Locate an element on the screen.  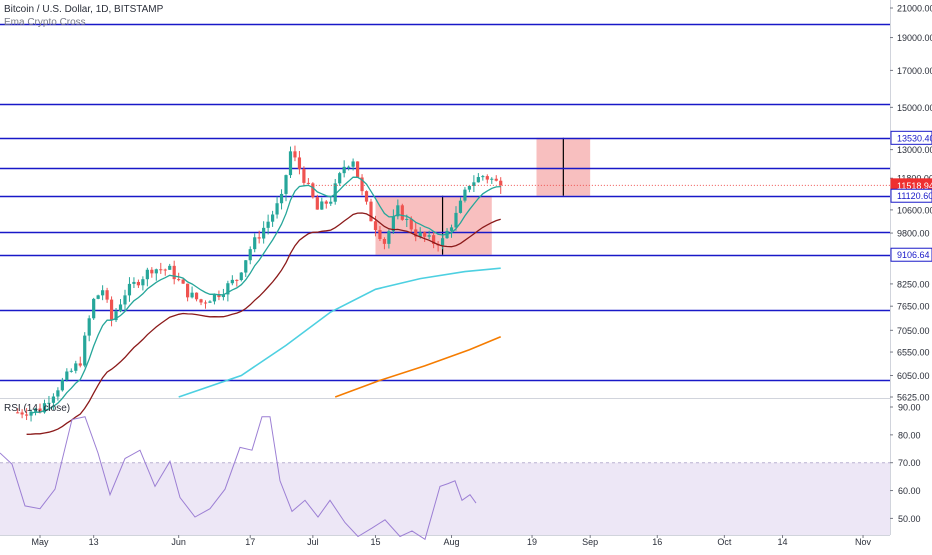
rsi-band is located at coordinates (445, 498).